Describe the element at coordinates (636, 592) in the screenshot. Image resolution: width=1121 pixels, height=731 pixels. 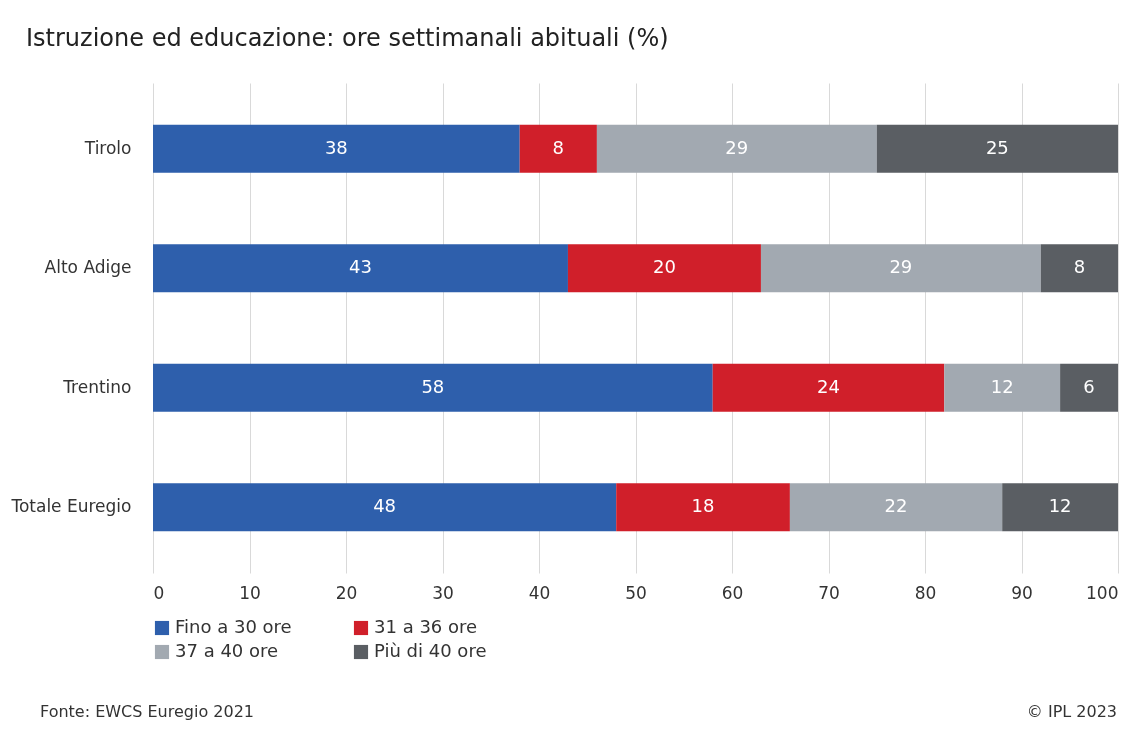
I see `x-tick-label: 50` at that location.